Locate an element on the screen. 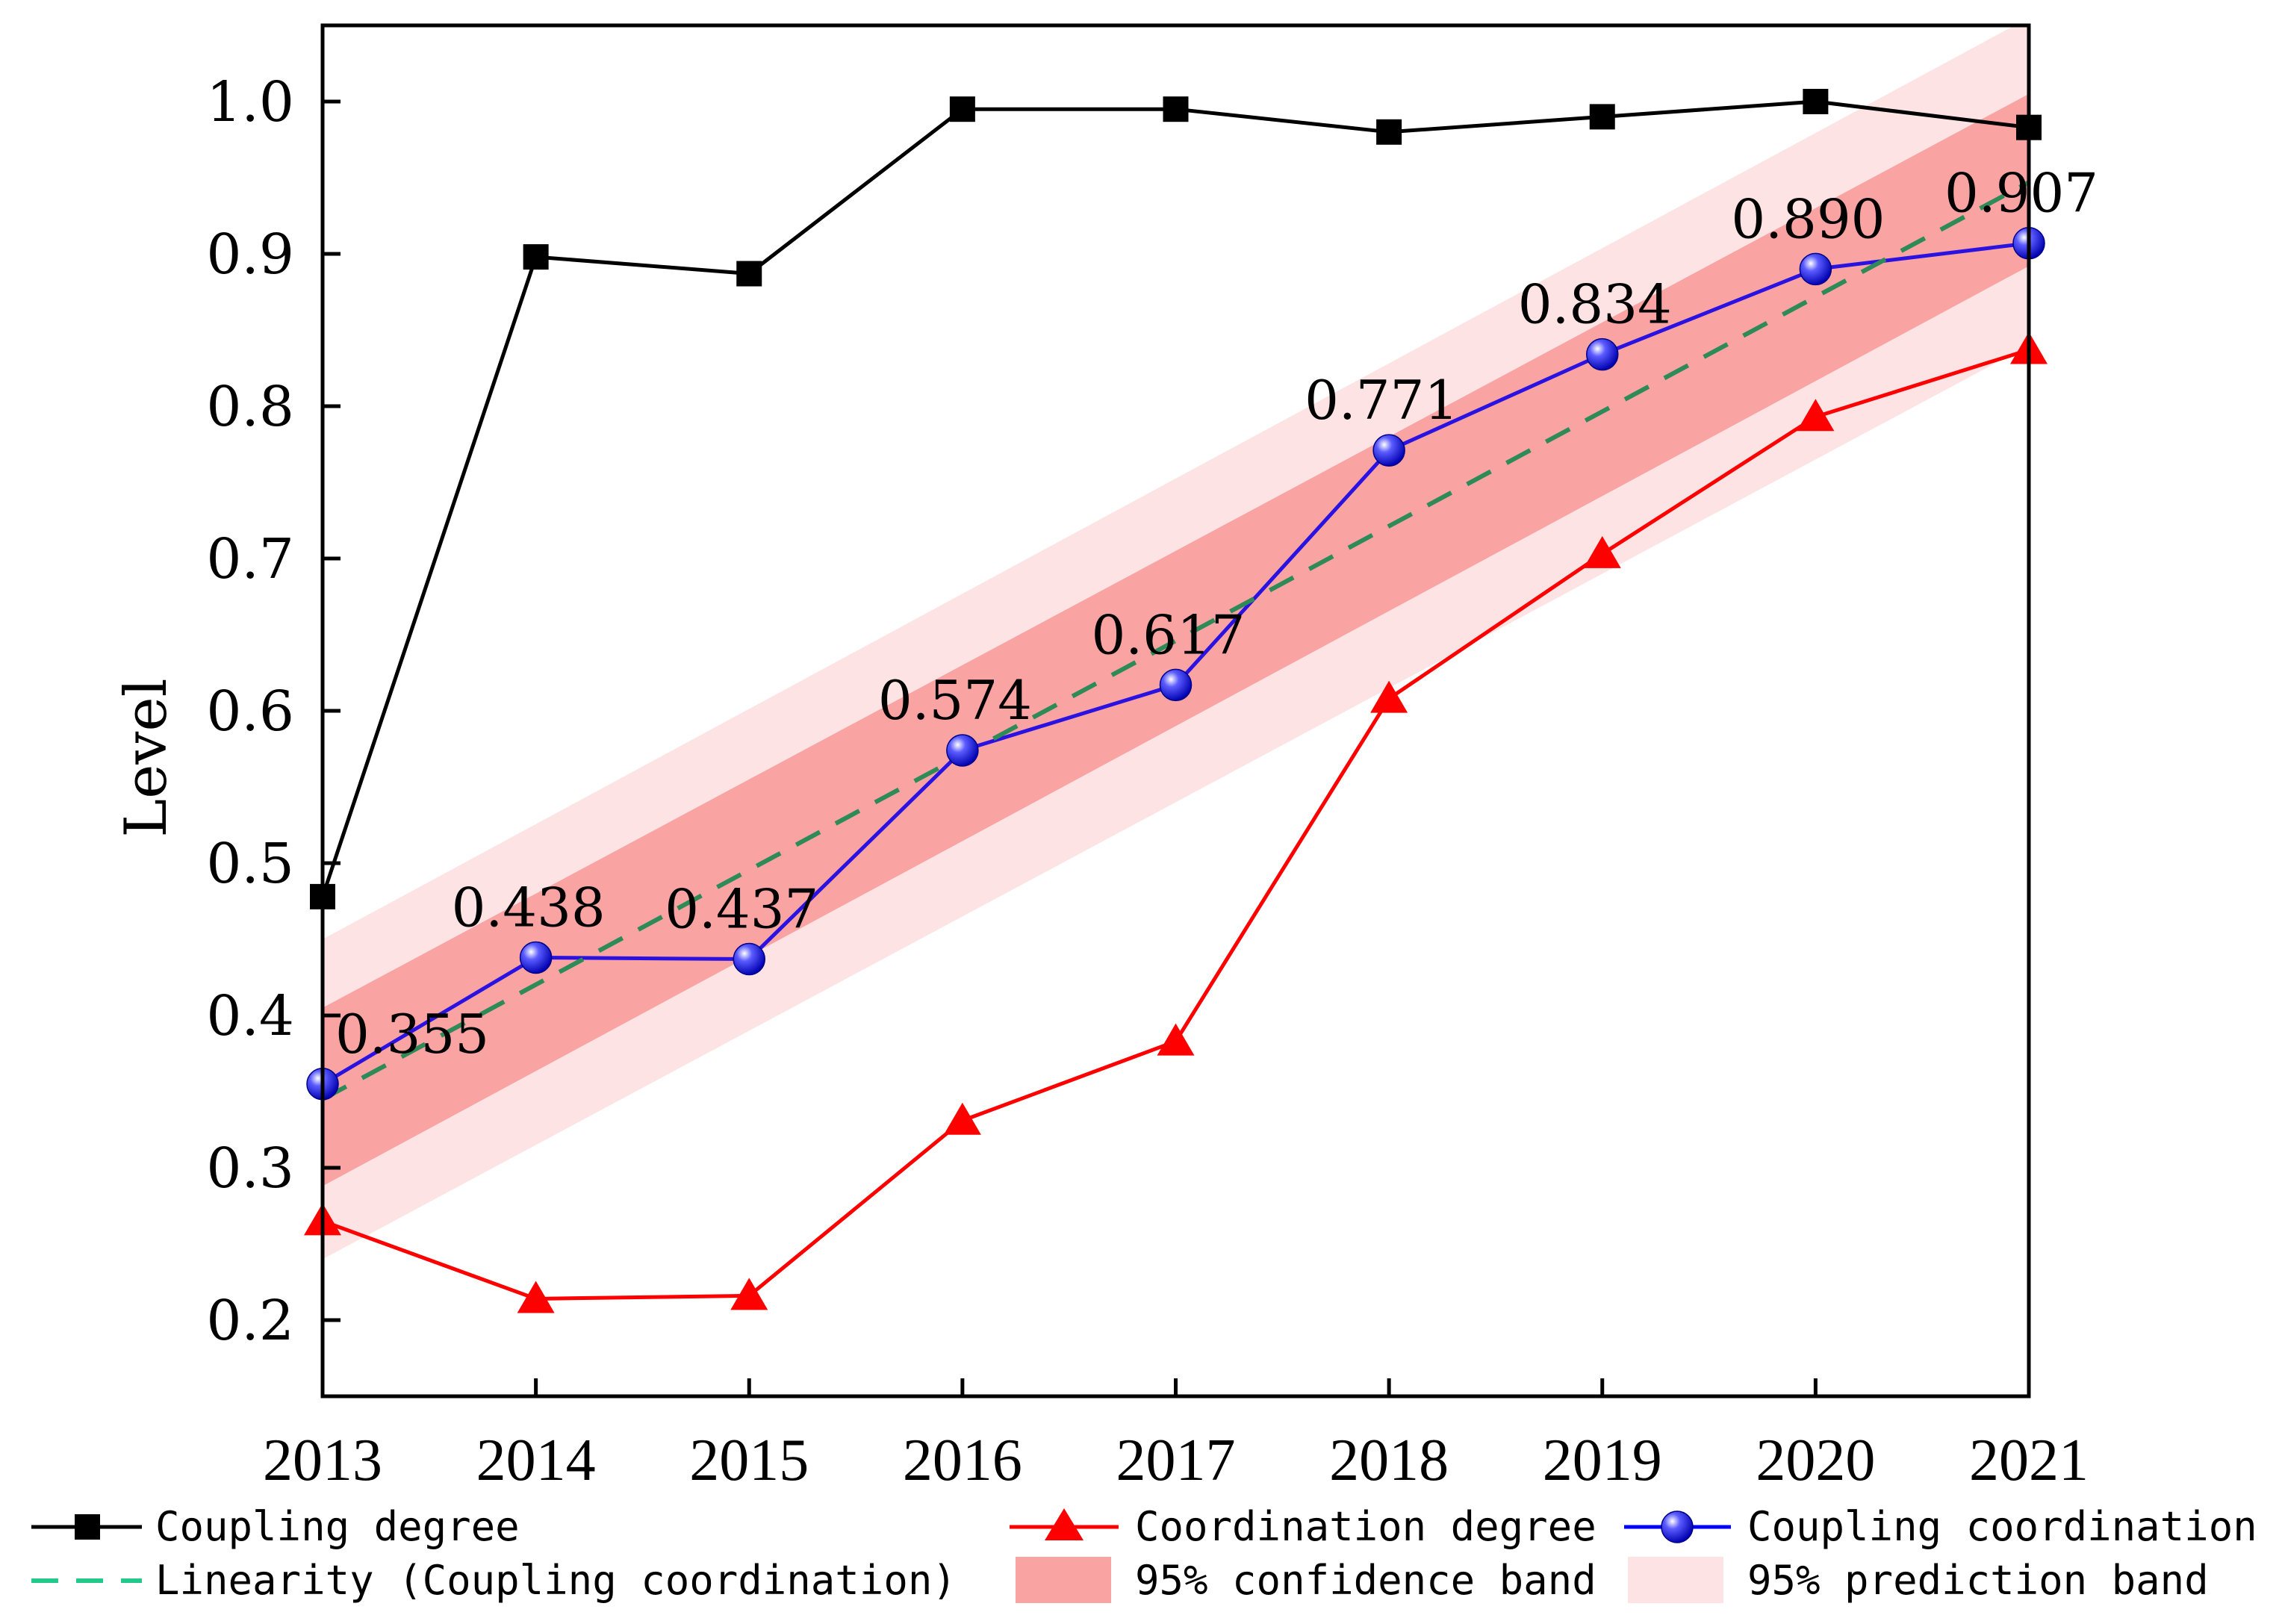 The height and width of the screenshot is (1624, 2279). y-axis-title: Level is located at coordinates (146, 757).